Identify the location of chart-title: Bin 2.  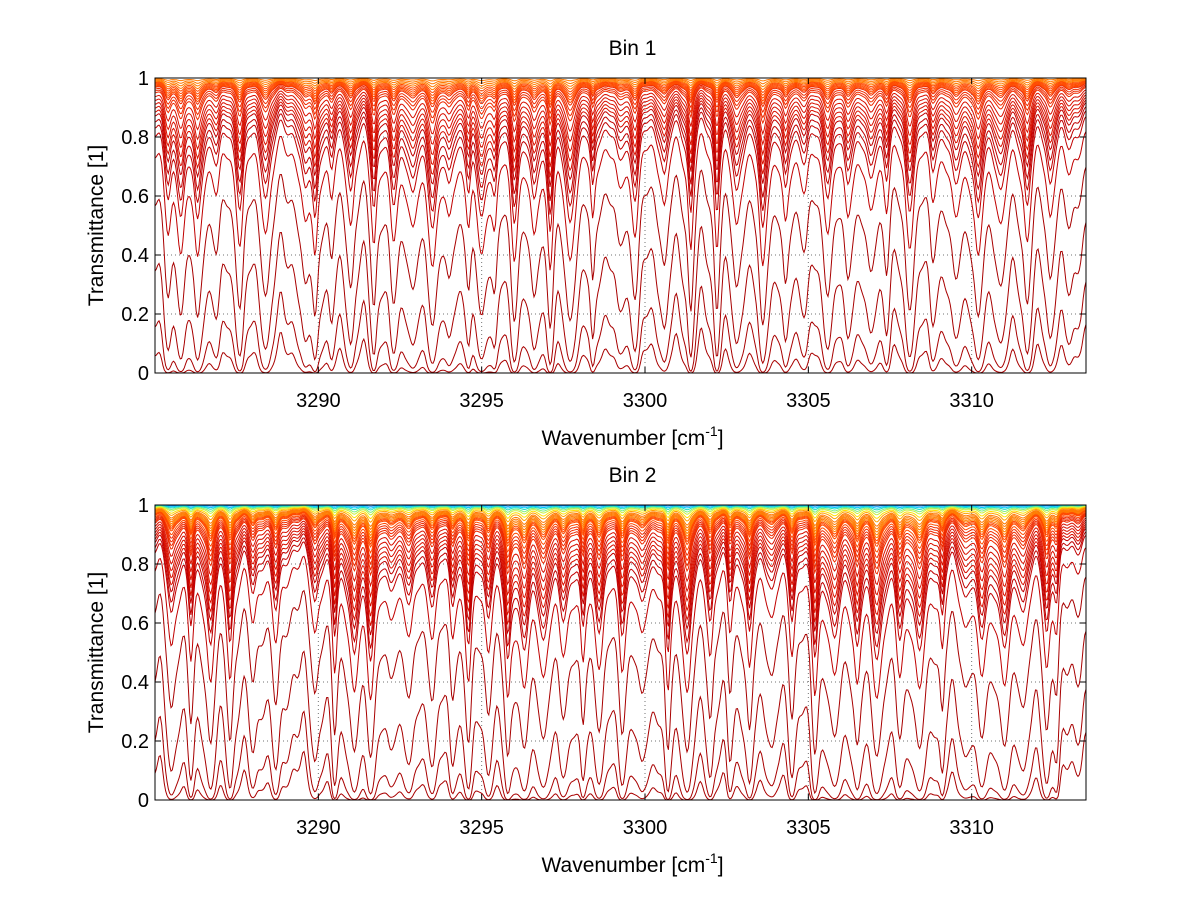
(633, 475).